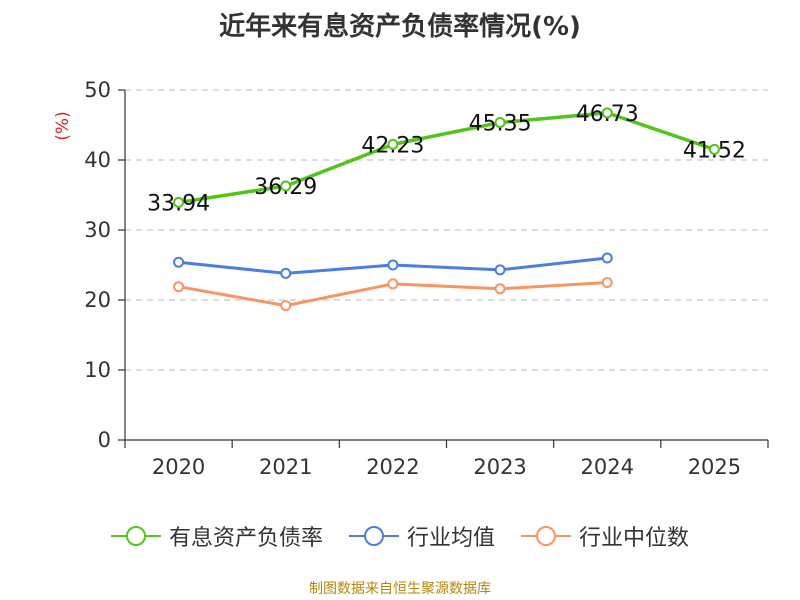 The image size is (800, 600). What do you see at coordinates (245, 538) in the screenshot?
I see `legend-label: 有息资产负债率` at bounding box center [245, 538].